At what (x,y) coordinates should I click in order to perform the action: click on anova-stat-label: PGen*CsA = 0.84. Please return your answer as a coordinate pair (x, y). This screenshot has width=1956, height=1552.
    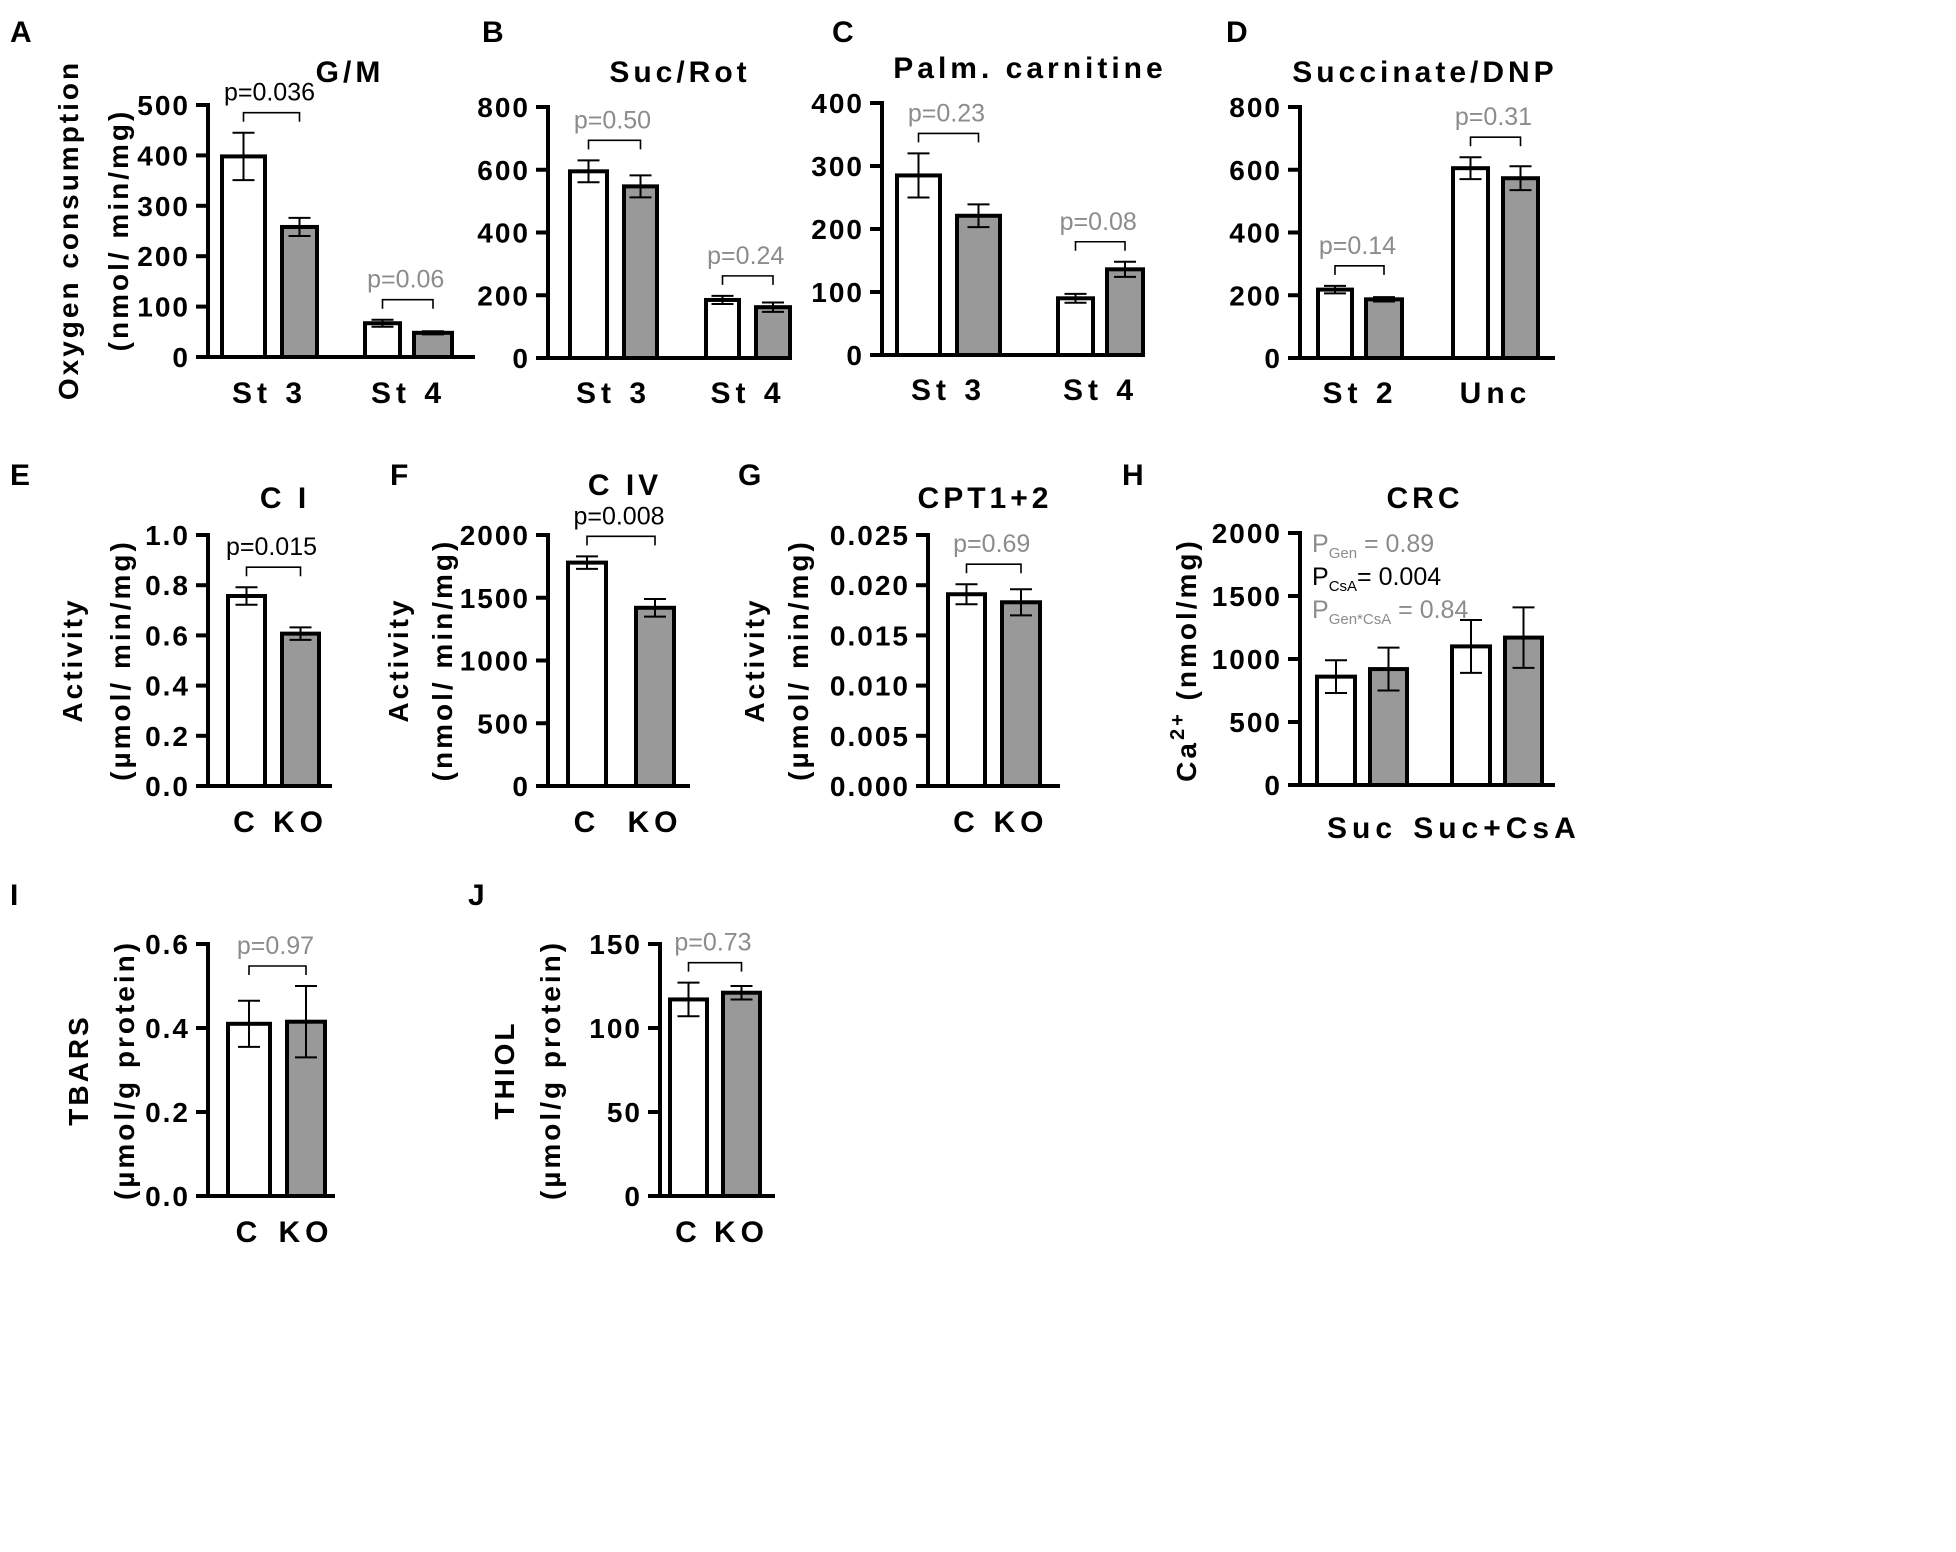
    Looking at the image, I should click on (1390, 612).